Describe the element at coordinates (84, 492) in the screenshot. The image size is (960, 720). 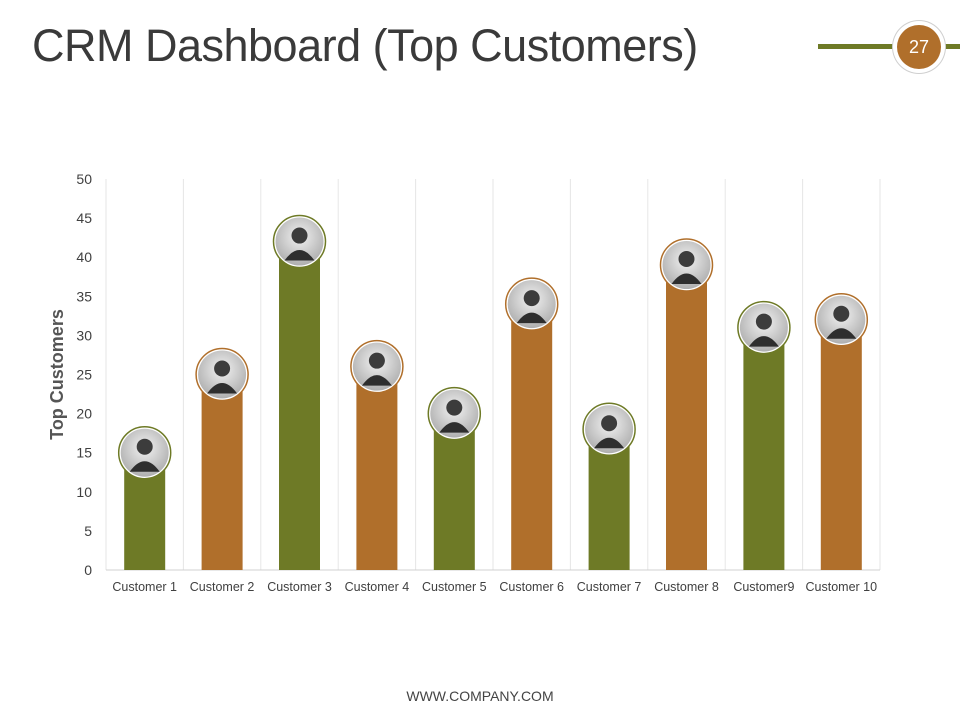
I see `y-tick-label: 10` at that location.